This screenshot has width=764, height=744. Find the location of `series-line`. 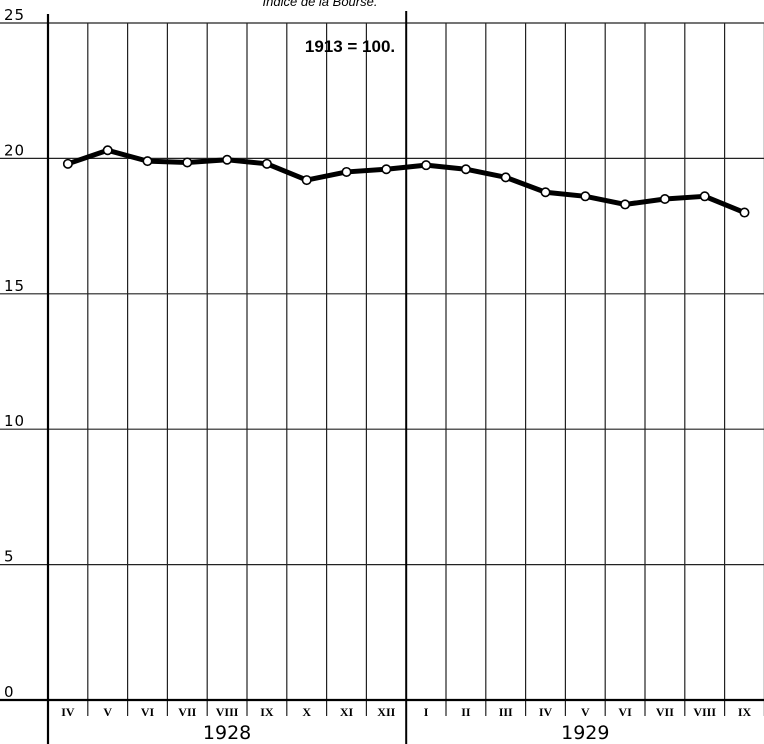

series-line is located at coordinates (406, 181).